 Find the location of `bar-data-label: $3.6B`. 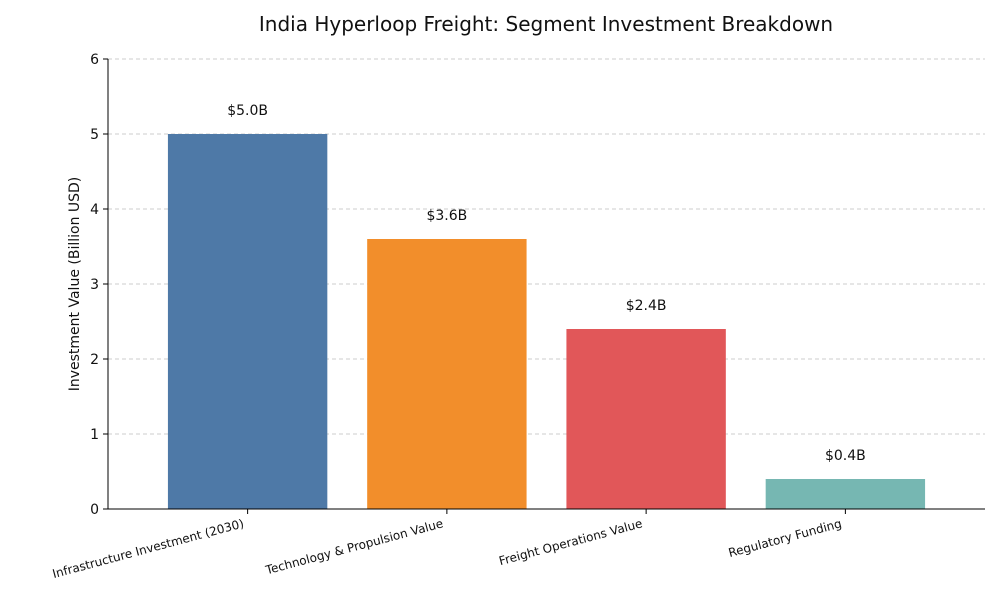

bar-data-label: $3.6B is located at coordinates (446, 216).